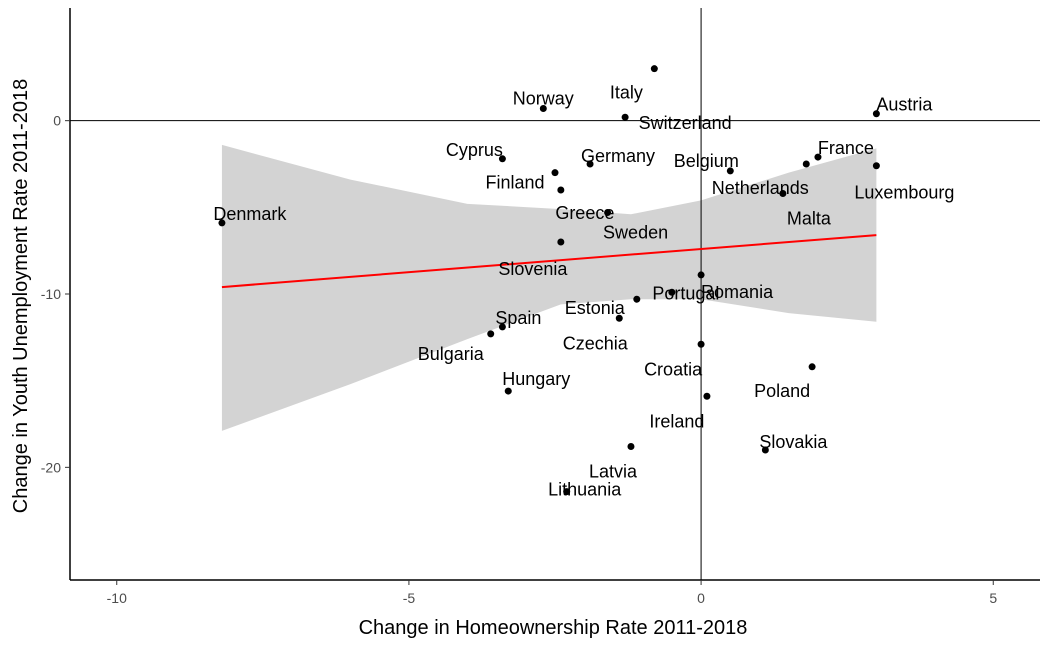 This screenshot has height=648, width=1050. I want to click on point-lithuania, so click(567, 492).